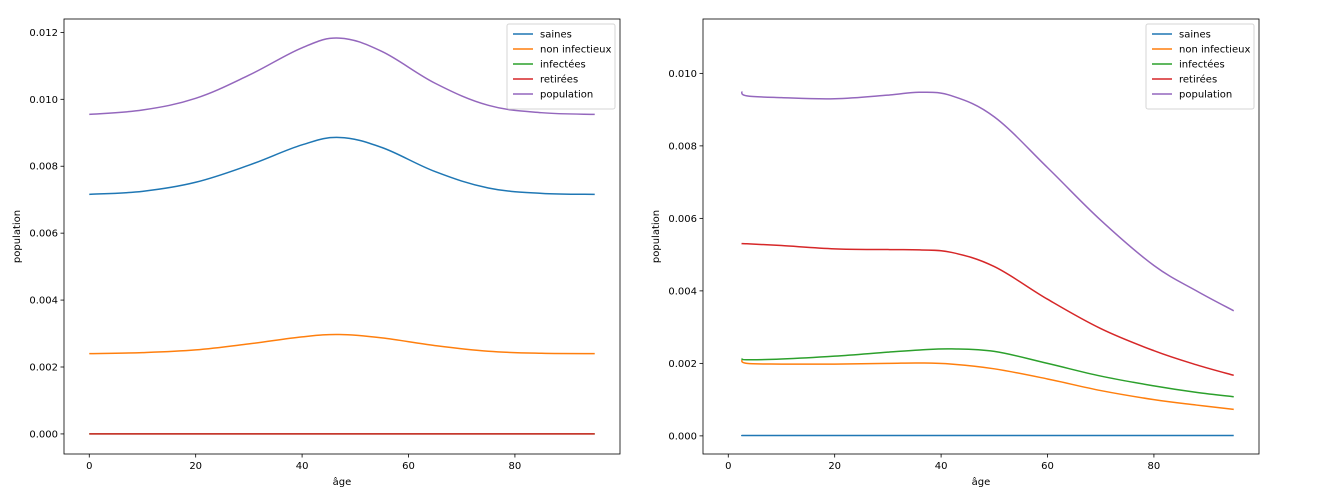 The width and height of the screenshot is (1328, 496). Describe the element at coordinates (342, 76) in the screenshot. I see `series-line-population` at that location.